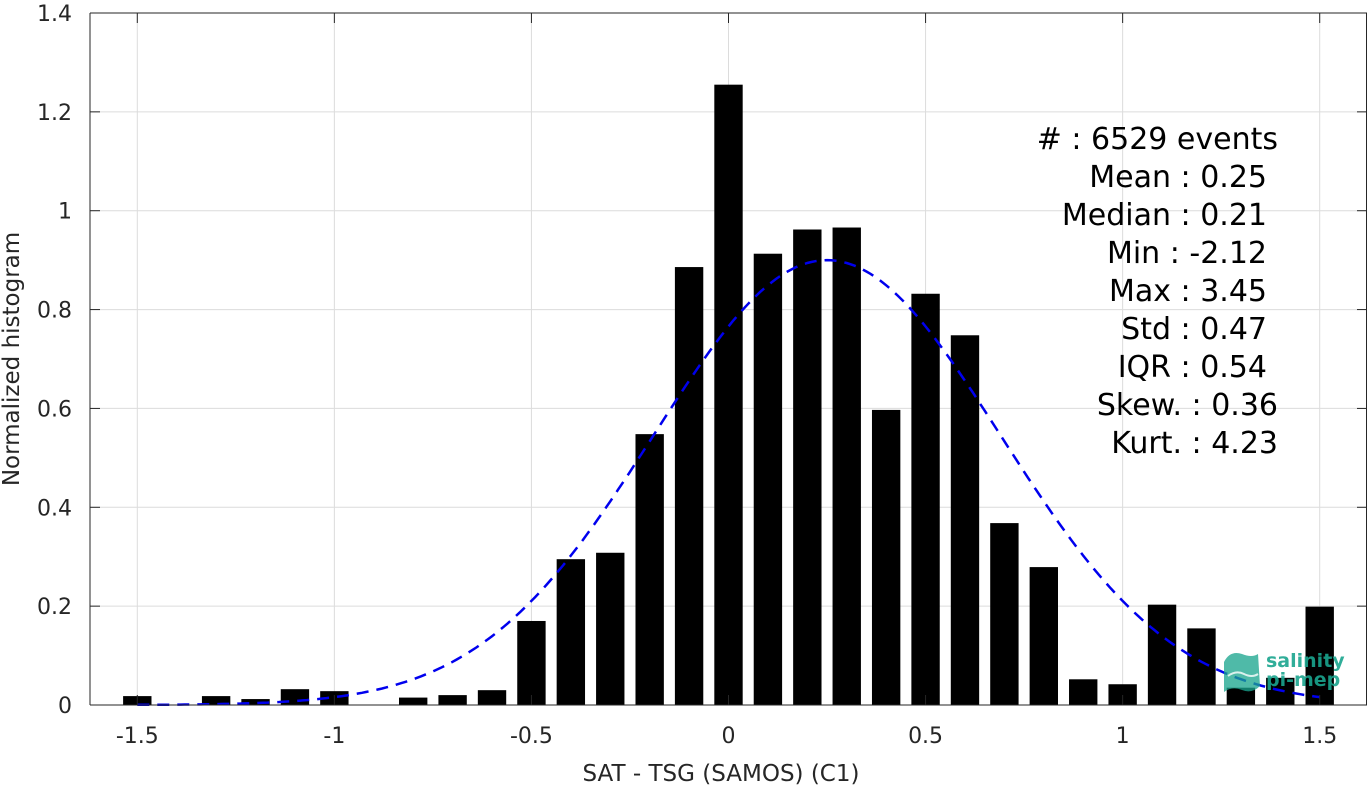  Describe the element at coordinates (1188, 291) in the screenshot. I see `stats-max: Max : 3.45` at that location.